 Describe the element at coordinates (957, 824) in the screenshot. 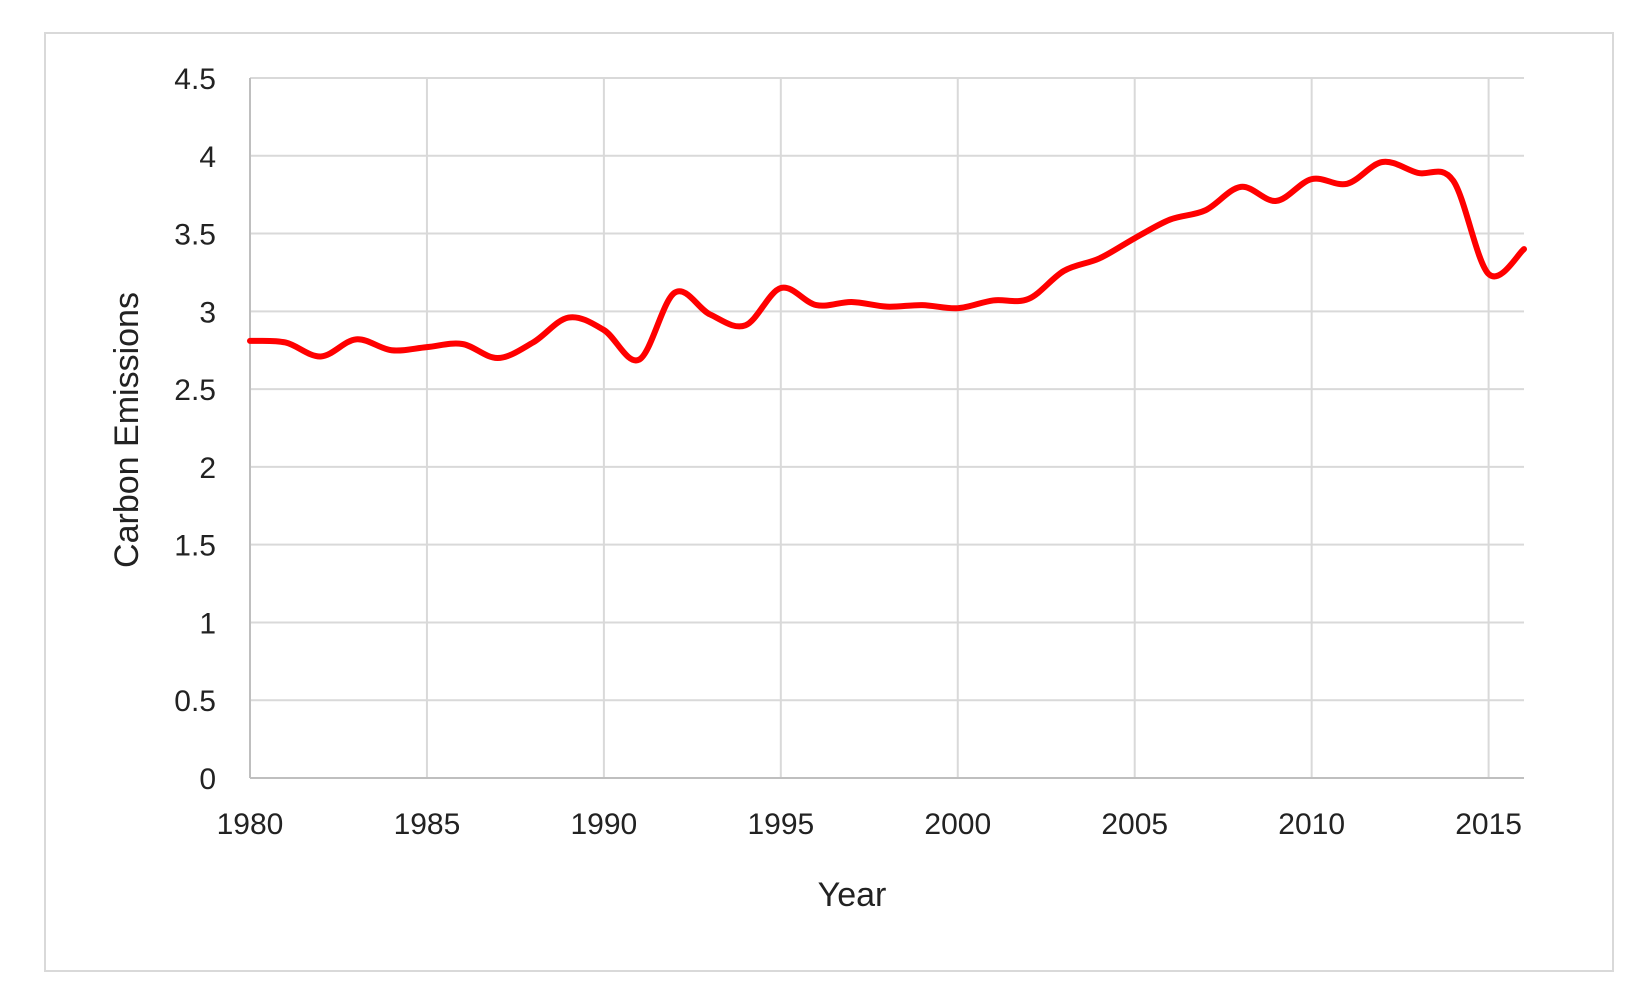

I see `x-tick-label: 2000` at that location.